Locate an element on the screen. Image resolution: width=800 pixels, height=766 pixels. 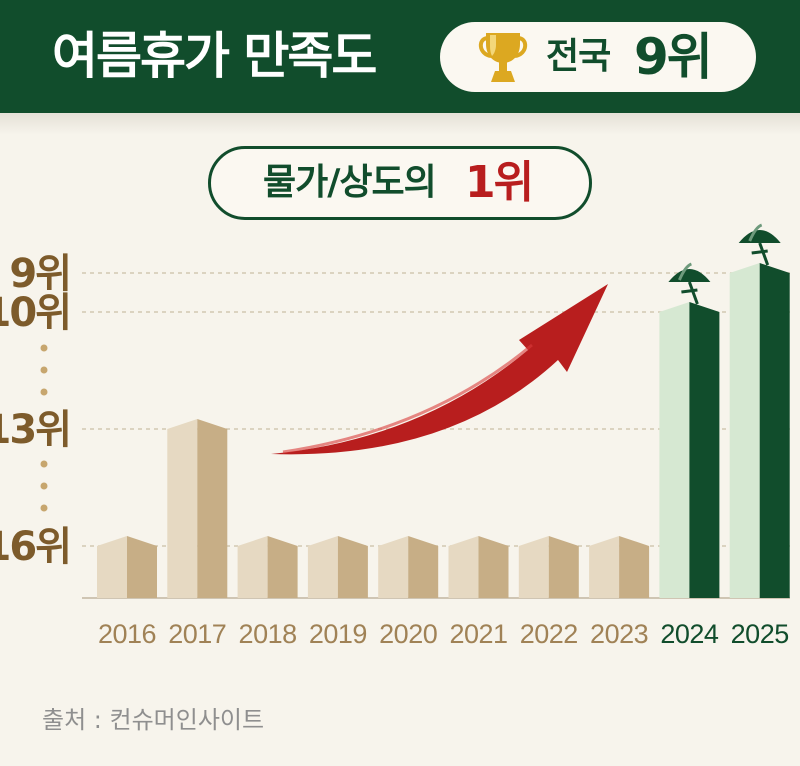
x-tick-label: 2024 is located at coordinates (689, 634).